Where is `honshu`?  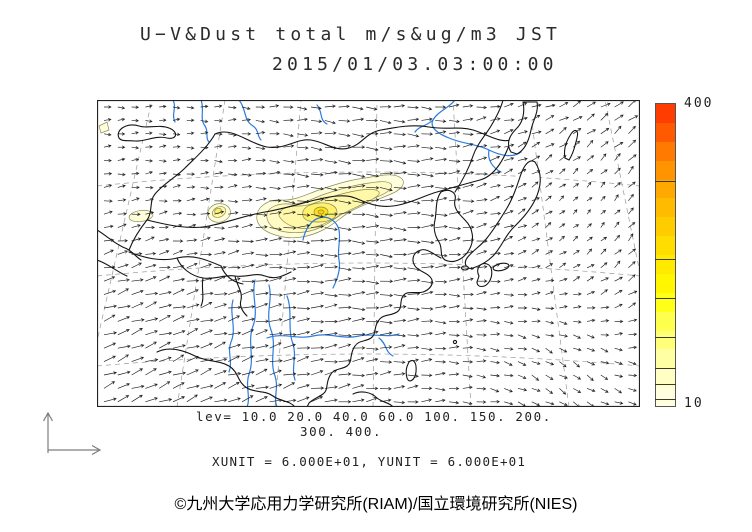
honshu is located at coordinates (502, 214).